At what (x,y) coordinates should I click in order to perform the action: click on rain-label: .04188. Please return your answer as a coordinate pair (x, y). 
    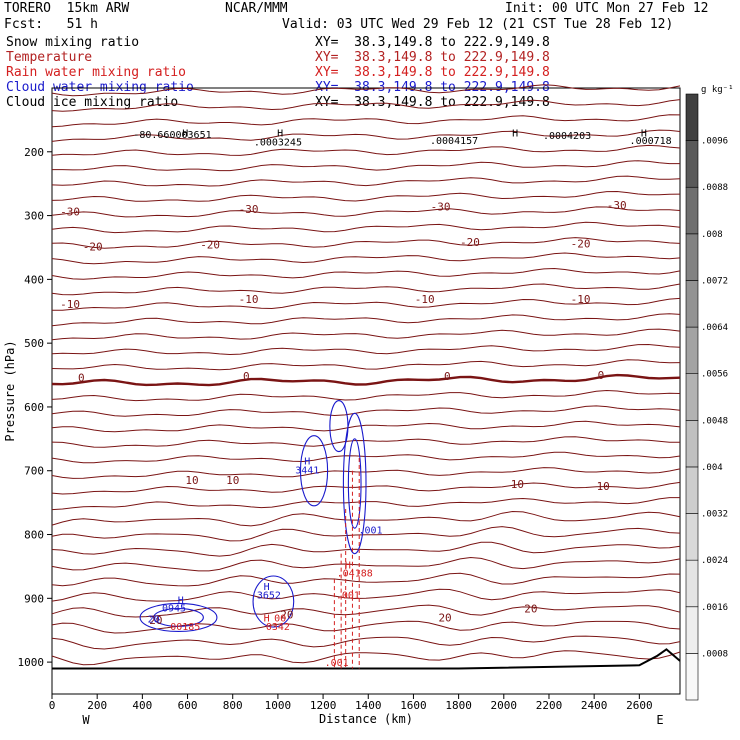
    Looking at the image, I should click on (355, 574).